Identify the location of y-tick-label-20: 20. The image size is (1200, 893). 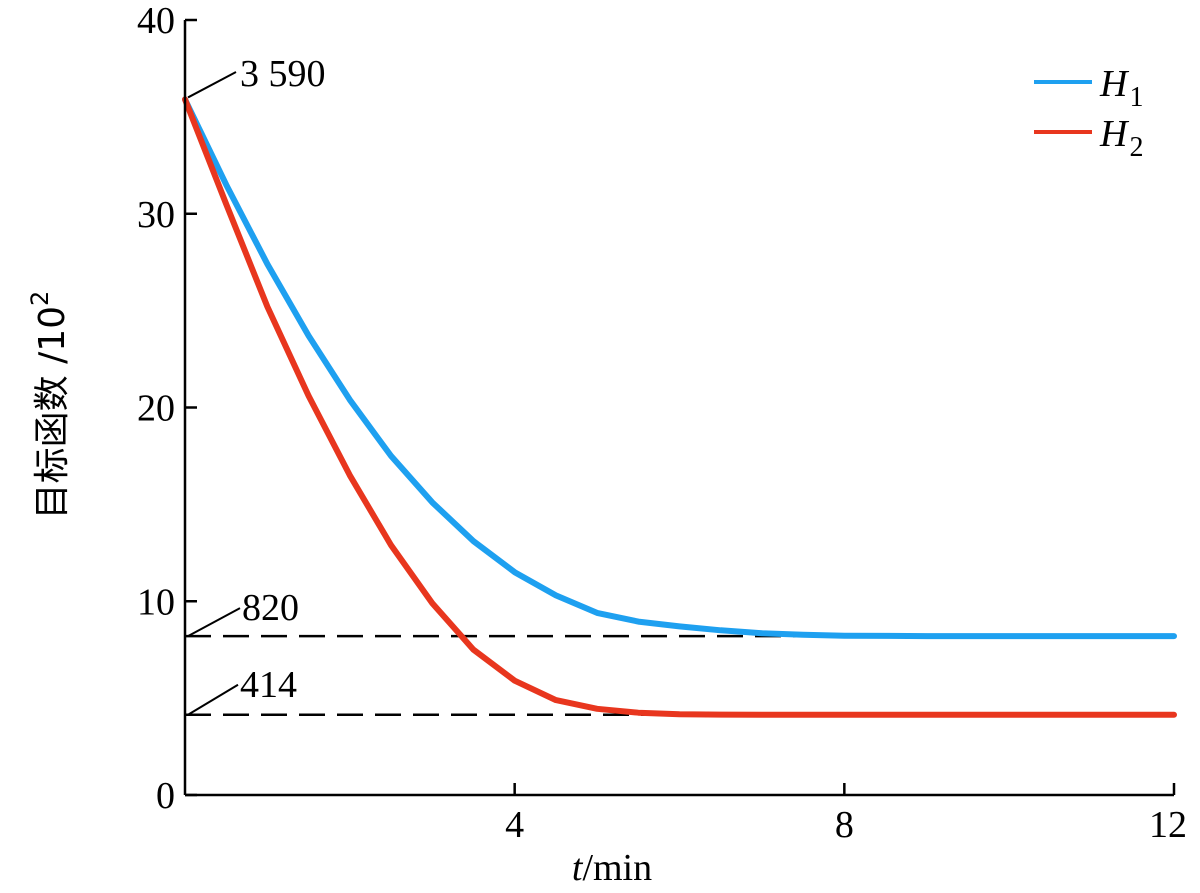
(156, 409).